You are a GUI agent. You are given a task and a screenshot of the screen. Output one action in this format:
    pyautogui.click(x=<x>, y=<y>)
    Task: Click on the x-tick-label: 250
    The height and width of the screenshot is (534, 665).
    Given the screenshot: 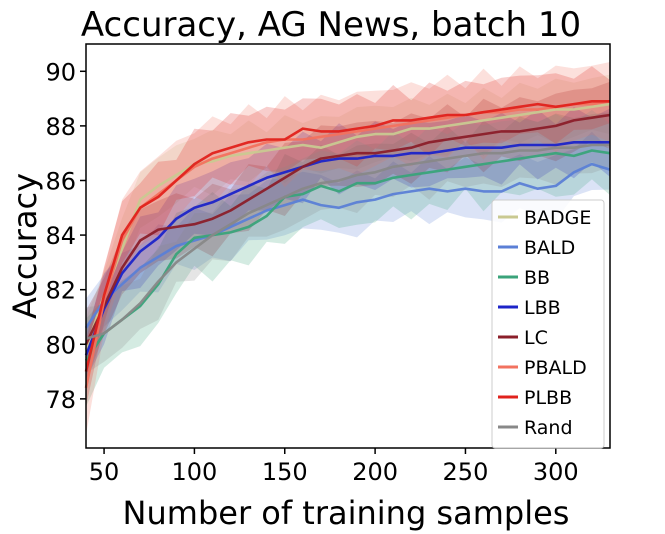 What is the action you would take?
    pyautogui.click(x=466, y=472)
    